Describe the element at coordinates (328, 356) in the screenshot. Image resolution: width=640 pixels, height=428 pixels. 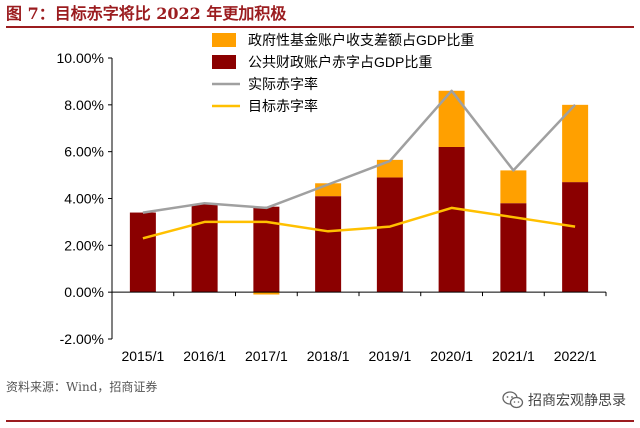
I see `x-tick-label: 2018/1` at that location.